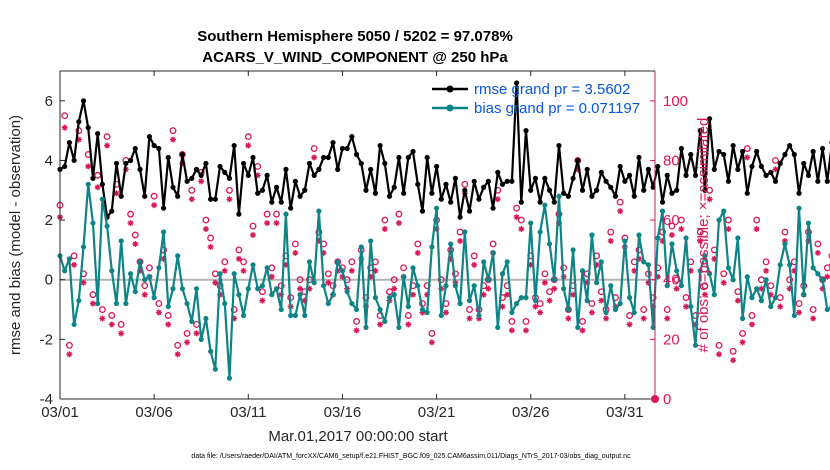  I want to click on x-tick-label: 03/01, so click(60, 412).